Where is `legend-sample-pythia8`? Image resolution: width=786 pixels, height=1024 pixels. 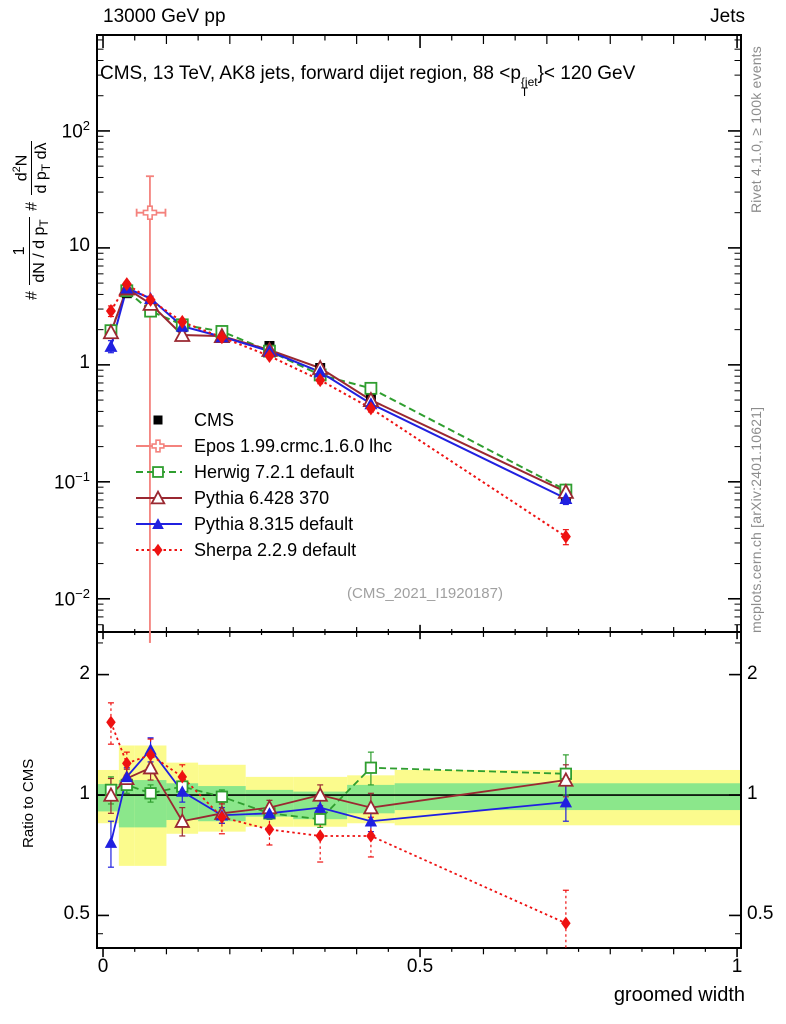
legend-sample-pythia8 is located at coordinates (159, 523).